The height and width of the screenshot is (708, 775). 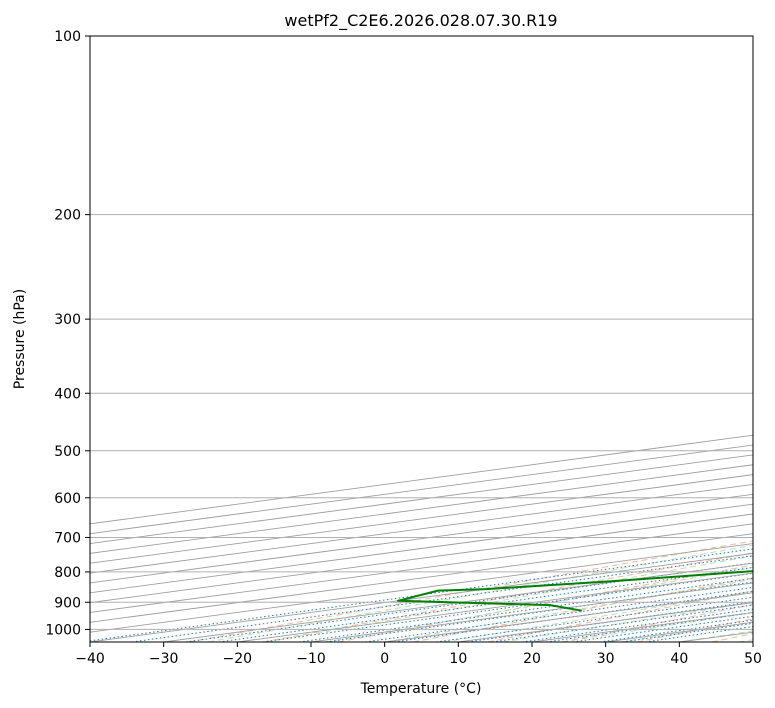 I want to click on x-tick-label: −10, so click(x=311, y=659).